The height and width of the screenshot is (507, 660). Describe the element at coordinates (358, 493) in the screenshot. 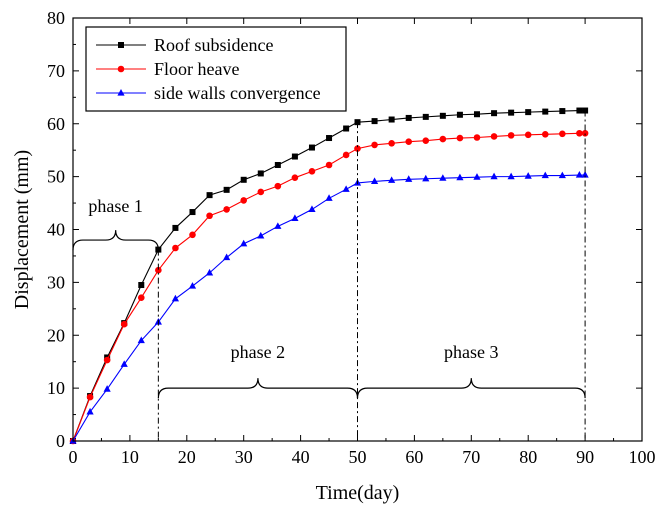

I see `x-axis-label: Time(day)` at that location.